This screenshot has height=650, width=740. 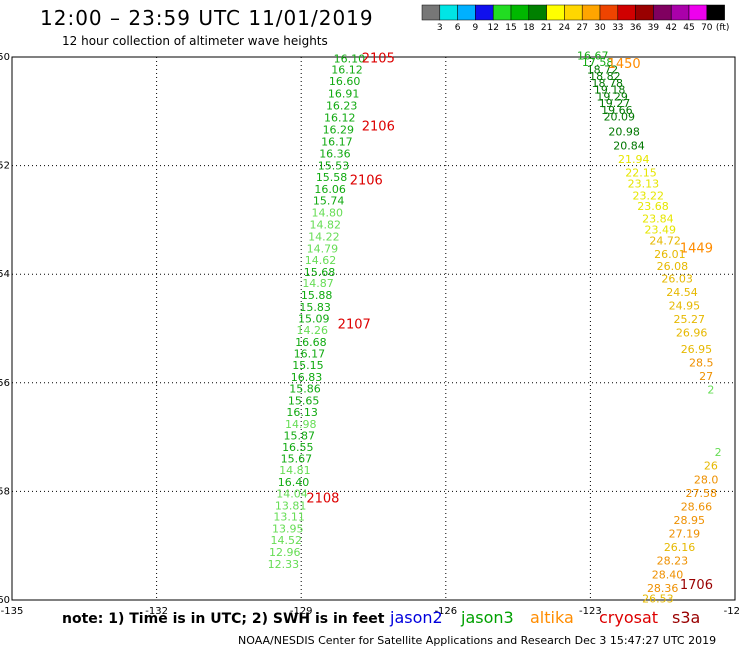 What do you see at coordinates (350, 58) in the screenshot?
I see `jason3-data-label: 16.10` at bounding box center [350, 58].